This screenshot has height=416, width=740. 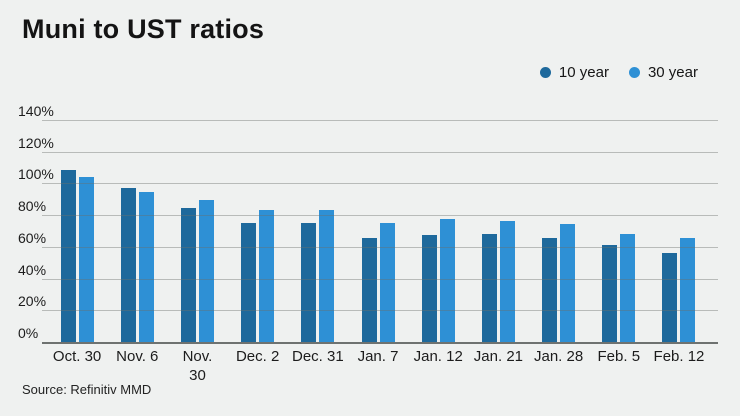 What do you see at coordinates (28, 333) in the screenshot?
I see `y-tick-label-0: 0%` at bounding box center [28, 333].